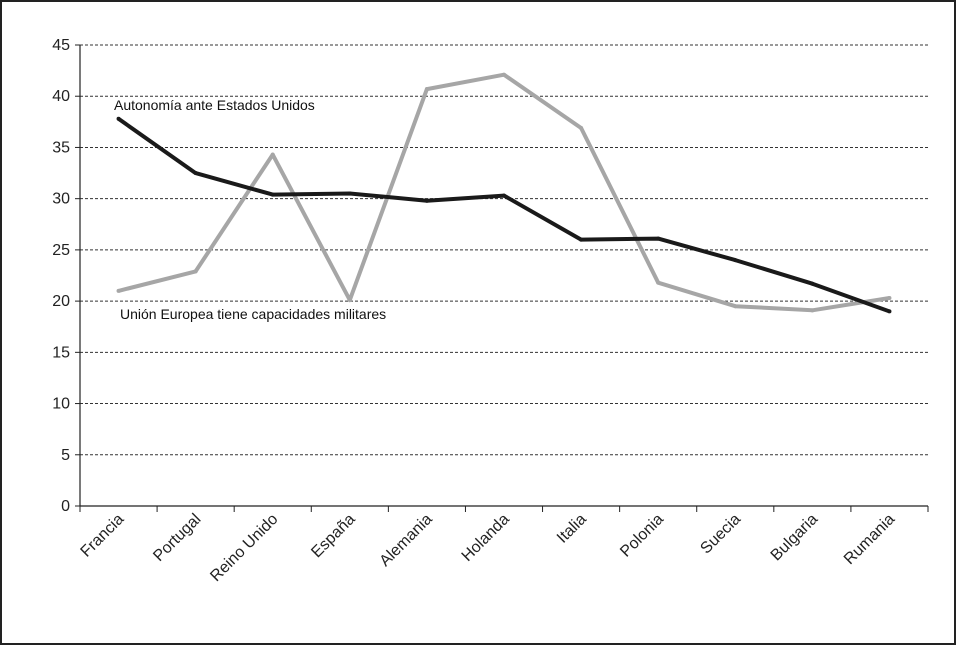  Describe the element at coordinates (244, 548) in the screenshot. I see `x-tick-label: Reino Unido` at that location.